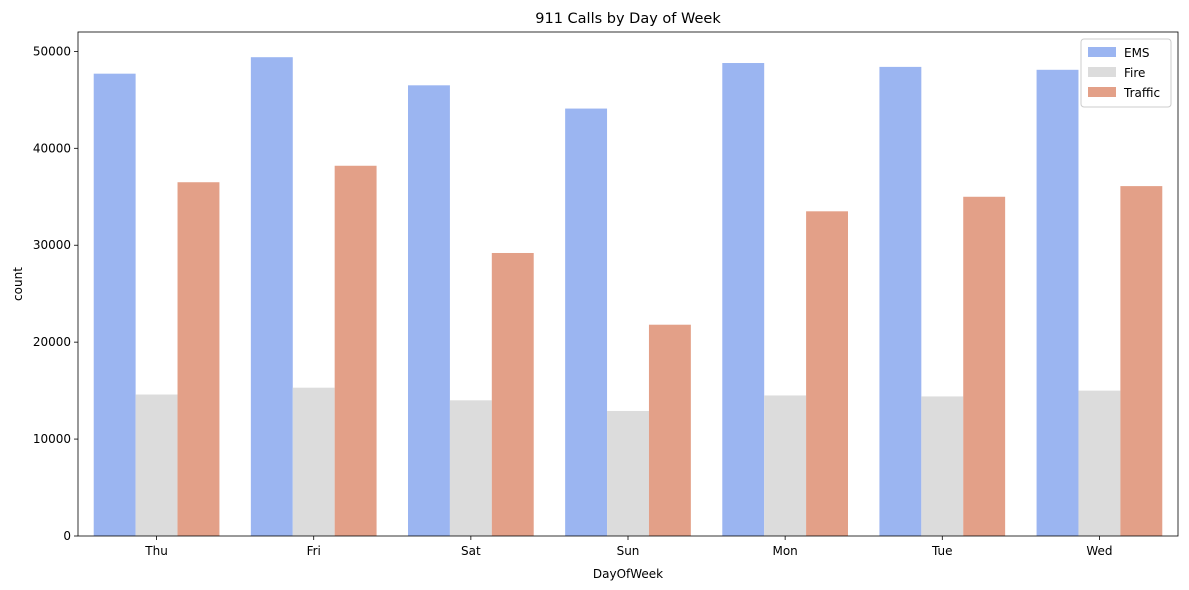 The width and height of the screenshot is (1189, 590). What do you see at coordinates (18, 284) in the screenshot?
I see `y-axis-label: count` at bounding box center [18, 284].